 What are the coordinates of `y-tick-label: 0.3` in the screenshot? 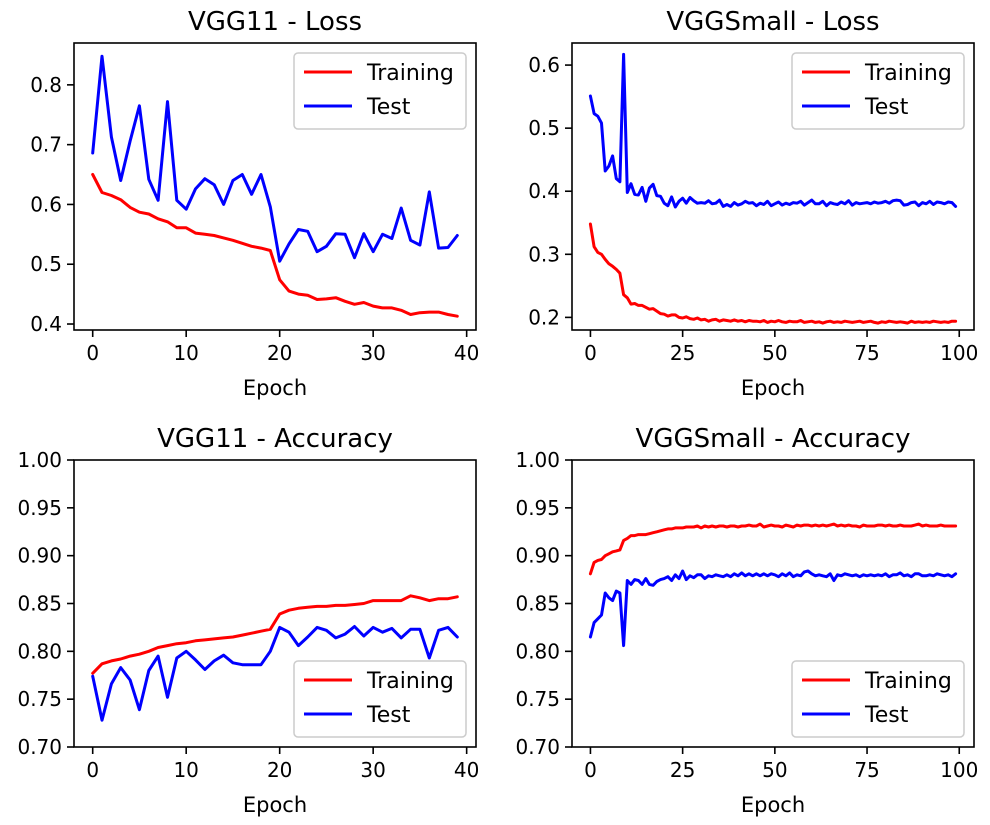 It's located at (544, 254).